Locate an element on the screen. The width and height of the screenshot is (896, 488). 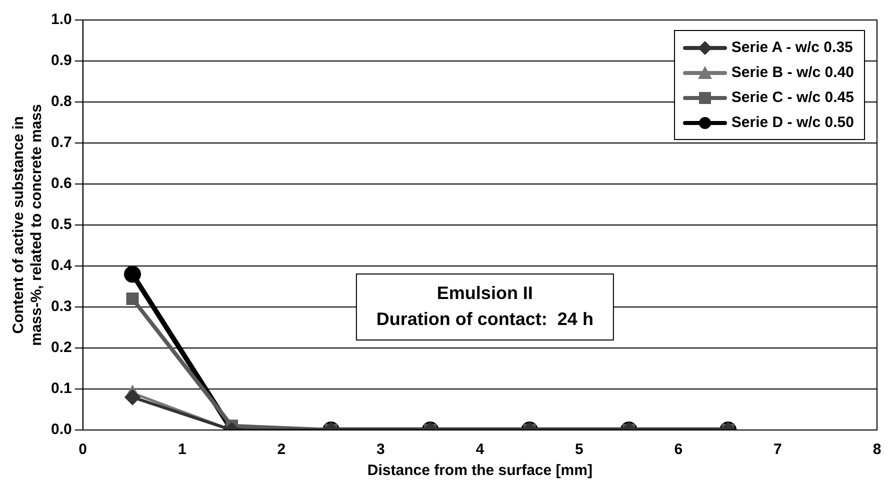
y-tick-label: 0.5 is located at coordinates (61, 225).